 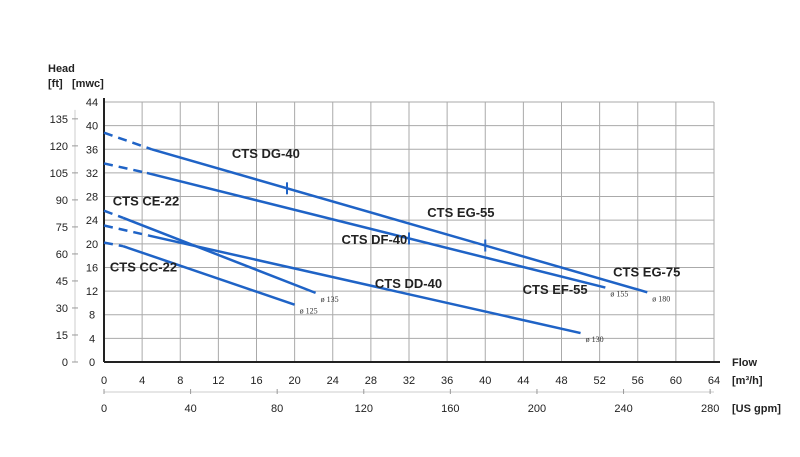 I want to click on pump-model-label: CTS EG-75, so click(x=646, y=271).